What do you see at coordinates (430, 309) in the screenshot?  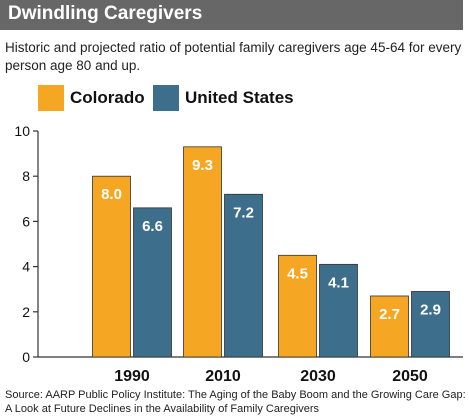 I see `data-label-united-states-2050: 2.9` at bounding box center [430, 309].